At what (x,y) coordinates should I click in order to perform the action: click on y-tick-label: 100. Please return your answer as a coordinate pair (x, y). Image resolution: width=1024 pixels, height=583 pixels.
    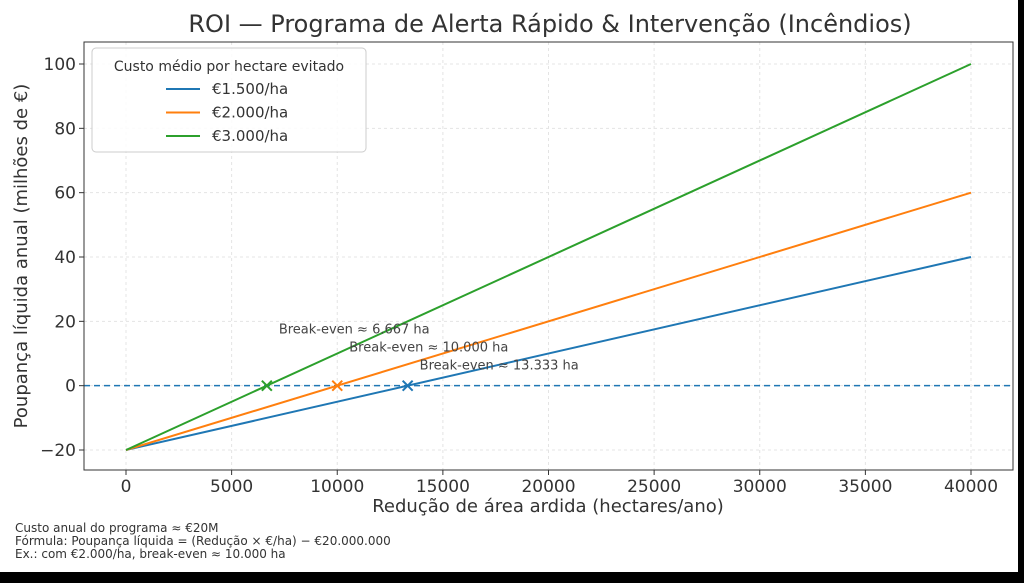
    Looking at the image, I should click on (60, 65).